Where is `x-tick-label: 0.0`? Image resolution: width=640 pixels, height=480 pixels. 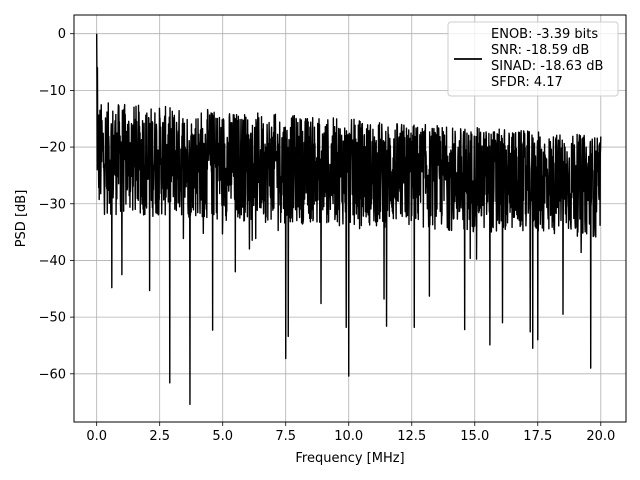 x-tick-label: 0.0 is located at coordinates (96, 436).